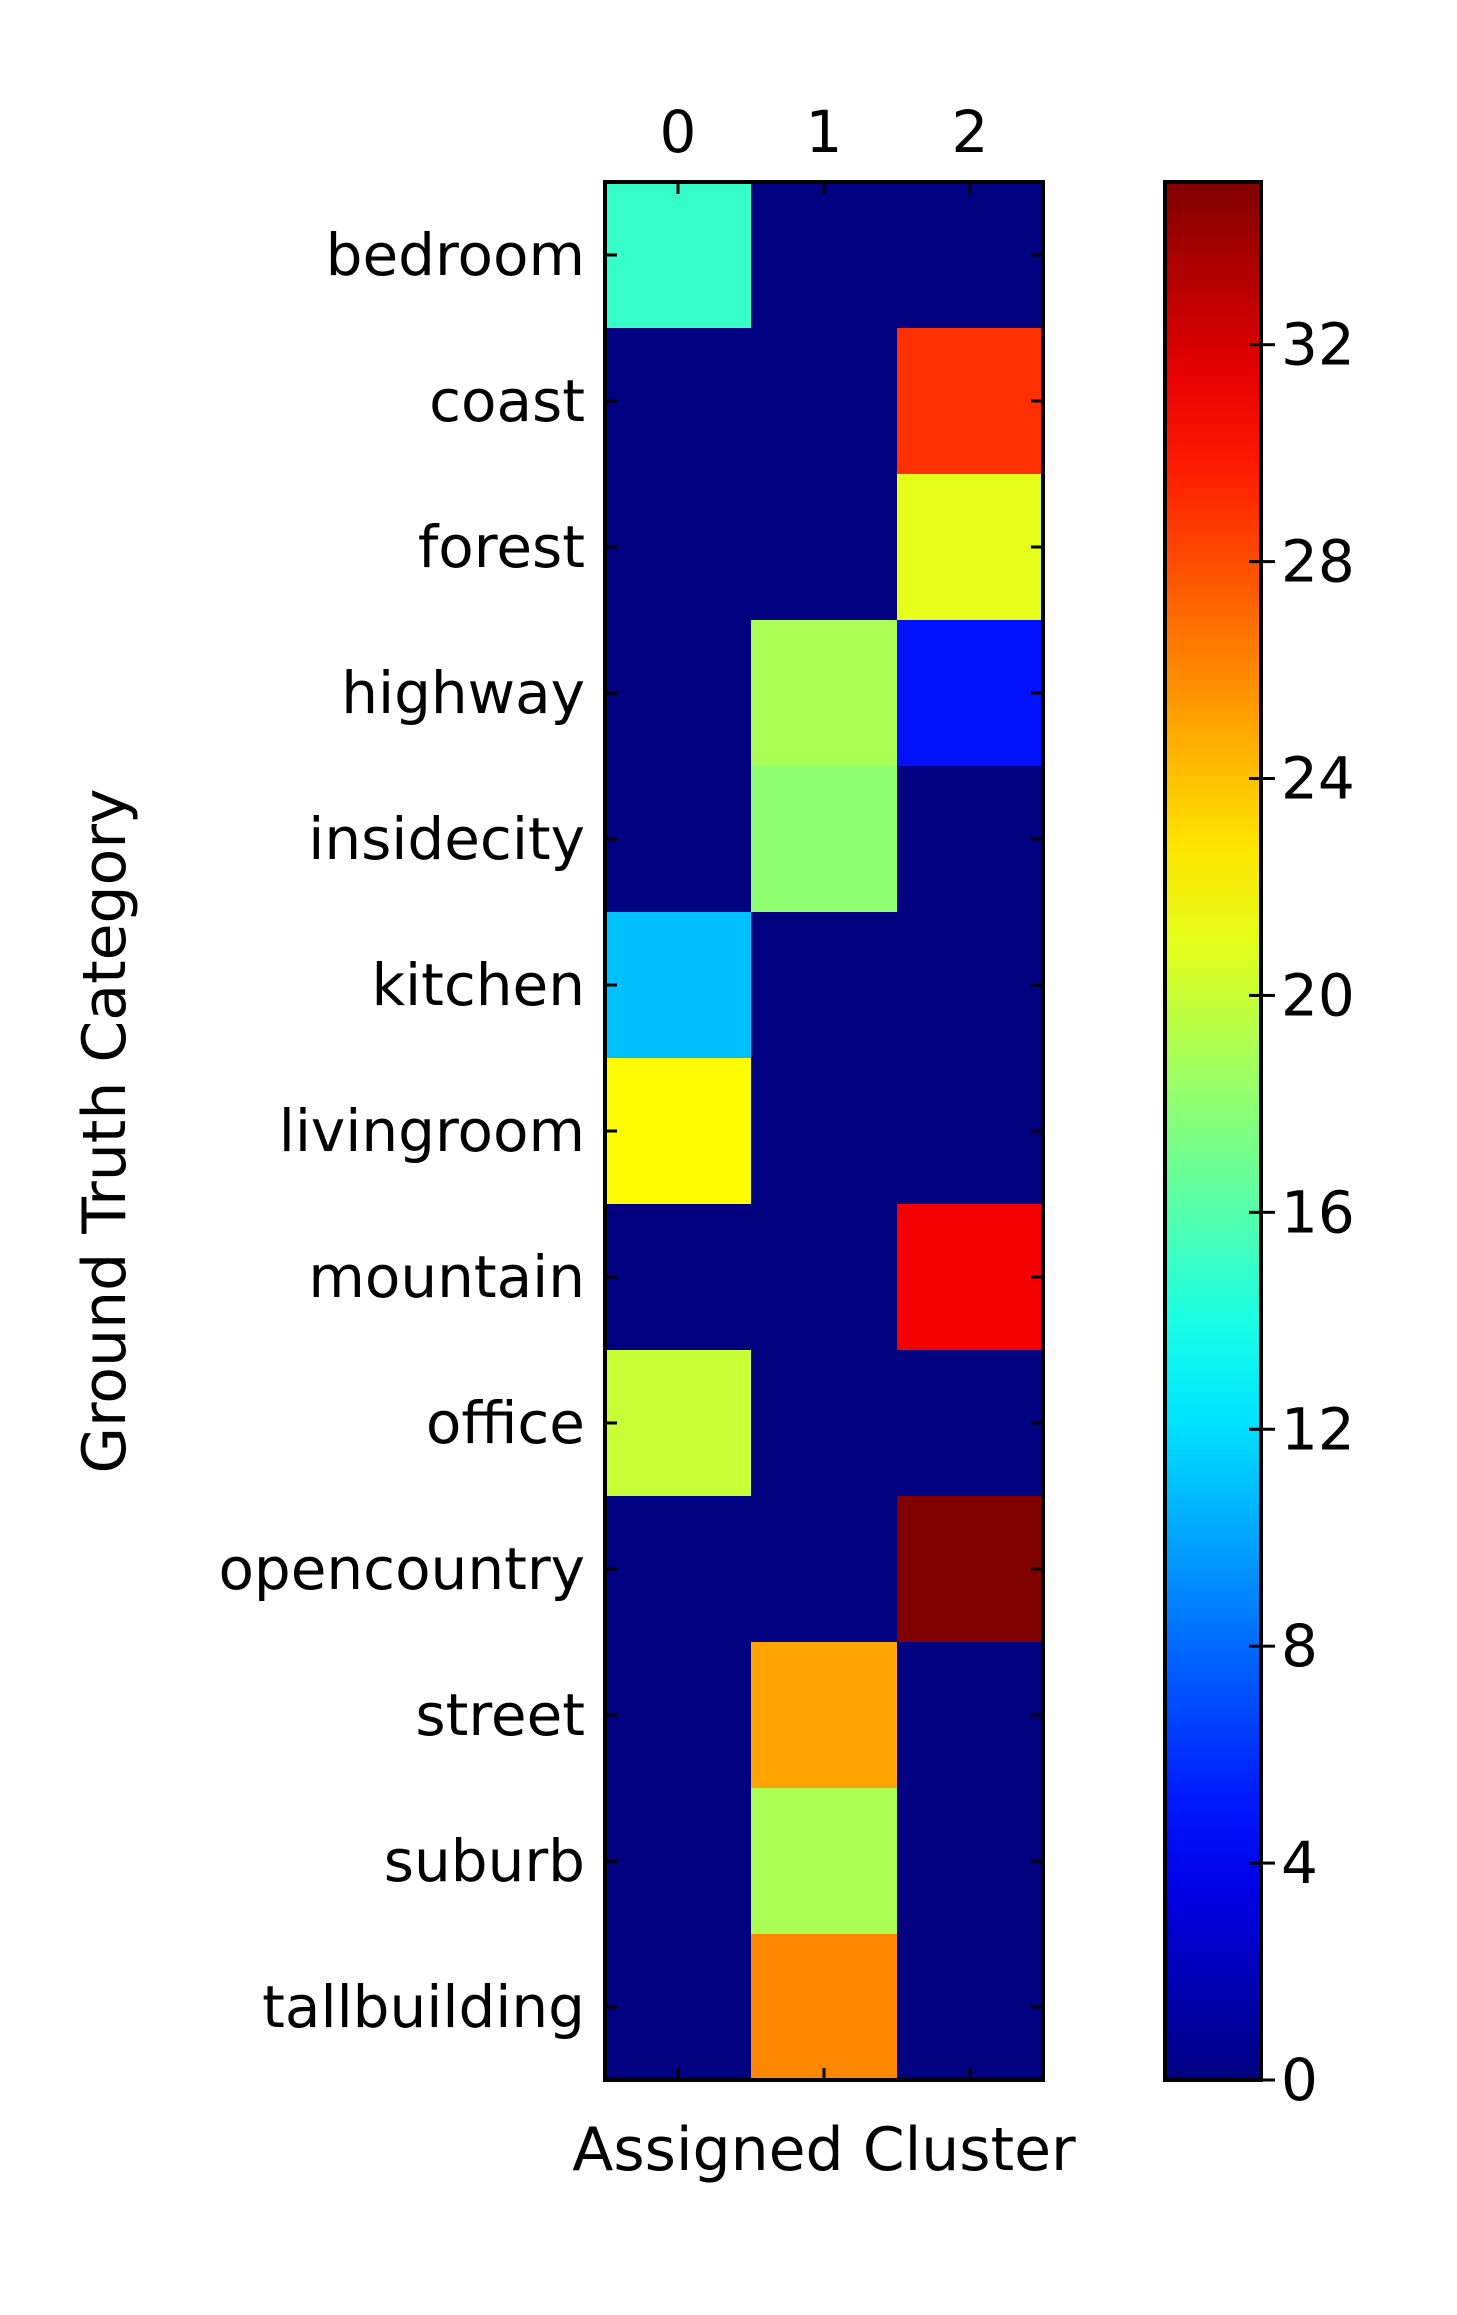 This screenshot has height=2315, width=1457. I want to click on x-tick-label: 1, so click(824, 132).